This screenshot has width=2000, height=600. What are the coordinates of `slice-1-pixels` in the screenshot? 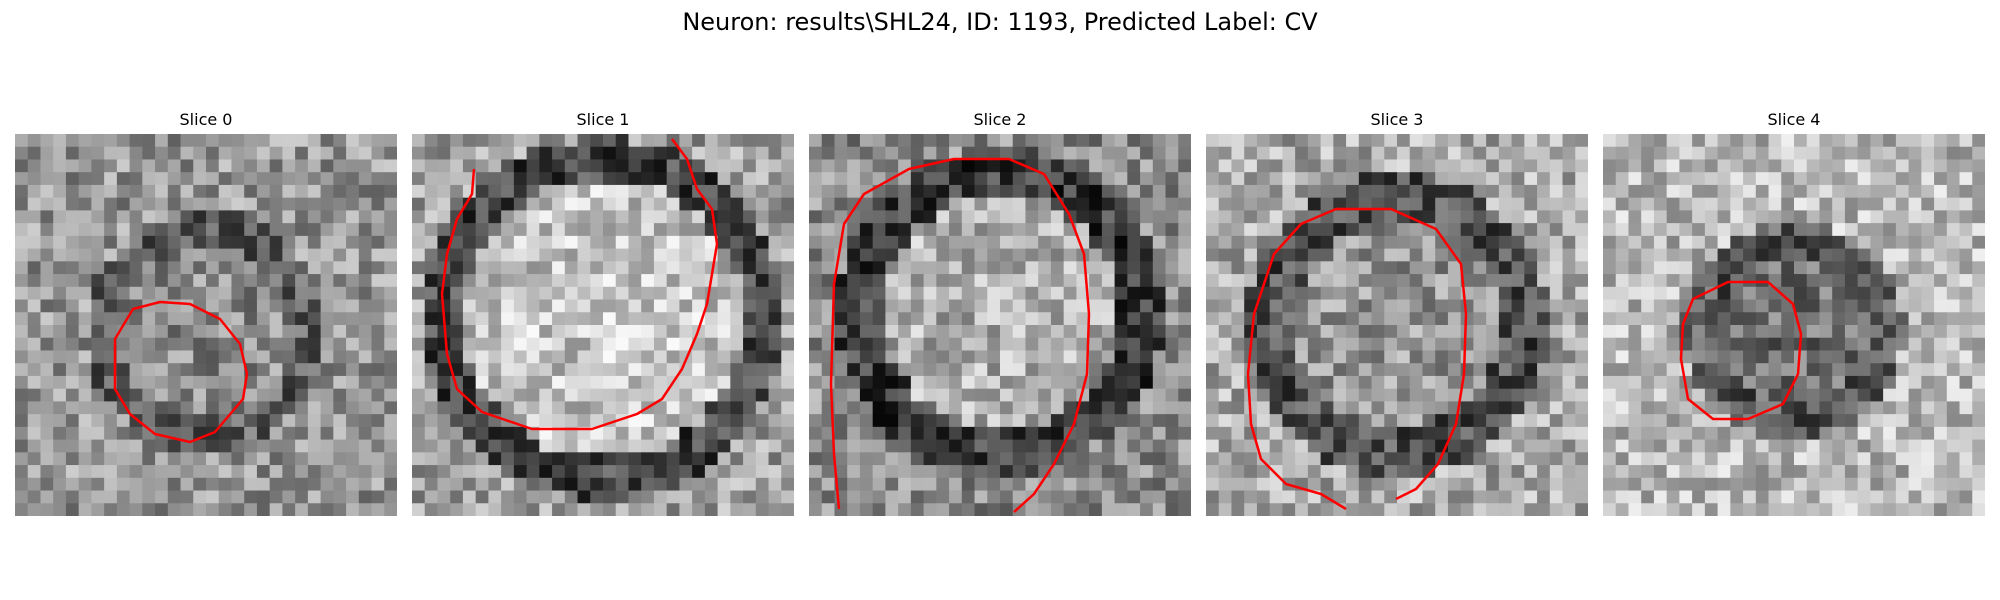 It's located at (603, 325).